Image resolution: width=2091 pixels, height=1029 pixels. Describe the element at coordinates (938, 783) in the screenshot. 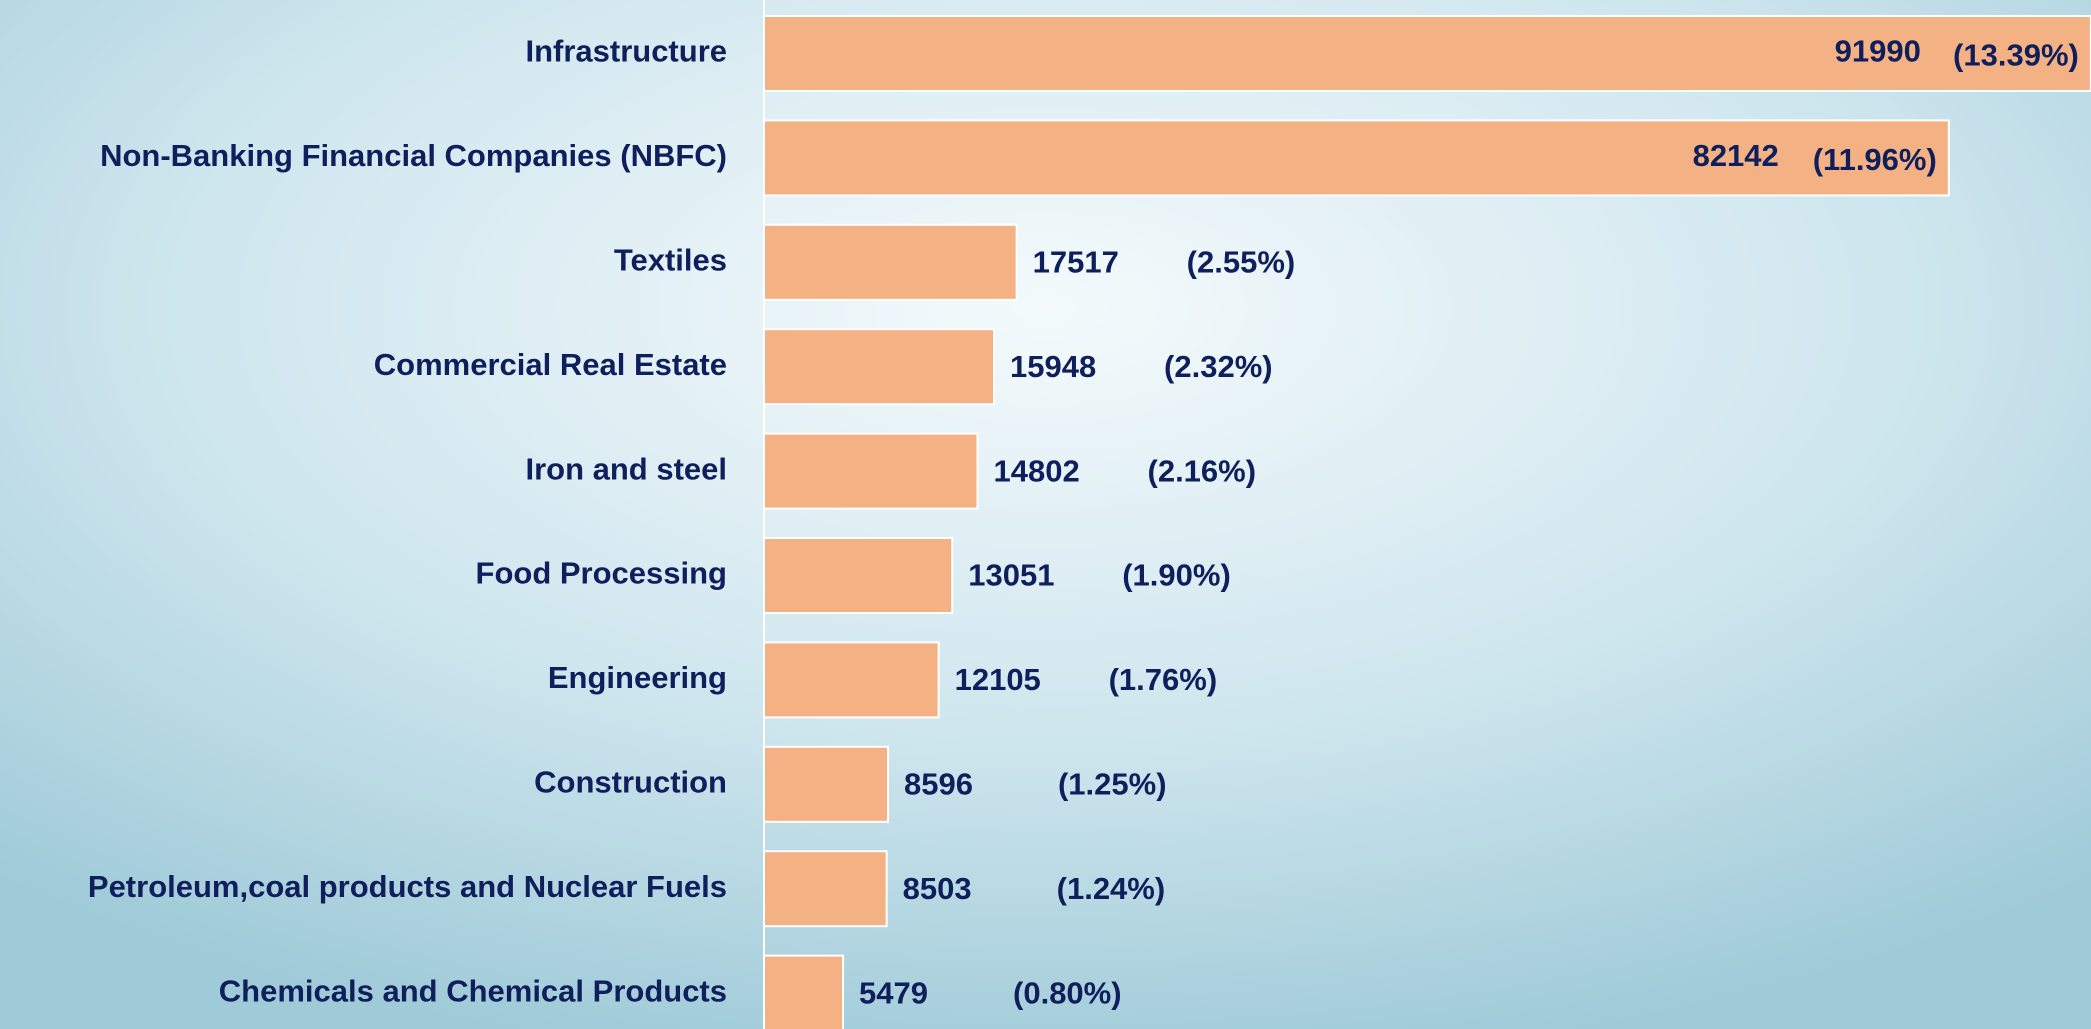

I see `value-label: 8596` at that location.